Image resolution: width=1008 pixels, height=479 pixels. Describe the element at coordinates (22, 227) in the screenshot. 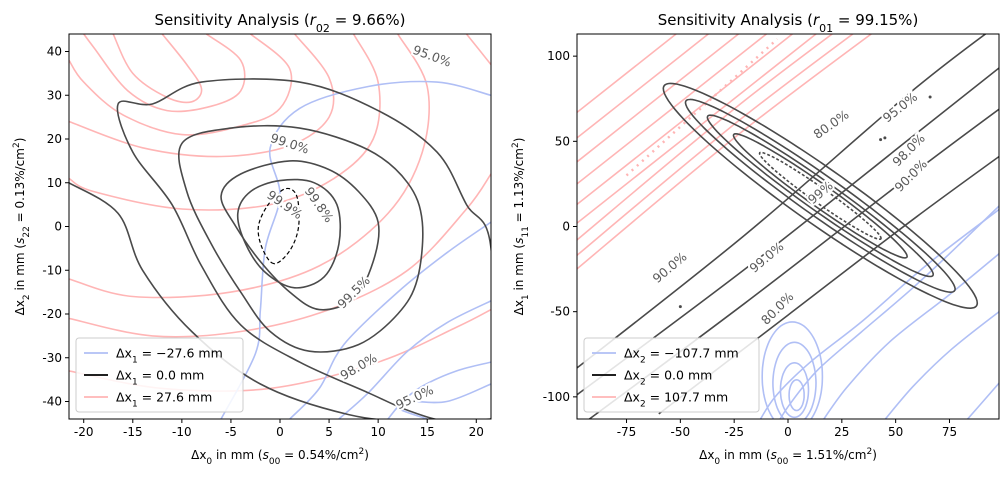

I see `y-axis-label-1: Δx2 in mm (s22 = 0.13%/cm2)` at that location.